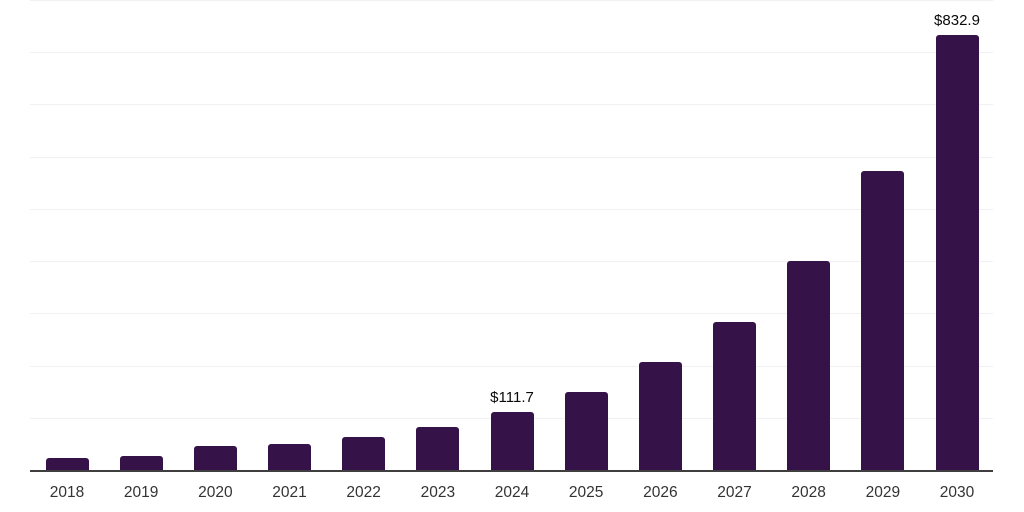  What do you see at coordinates (363, 492) in the screenshot?
I see `x-tick-label-2022: 2022` at bounding box center [363, 492].